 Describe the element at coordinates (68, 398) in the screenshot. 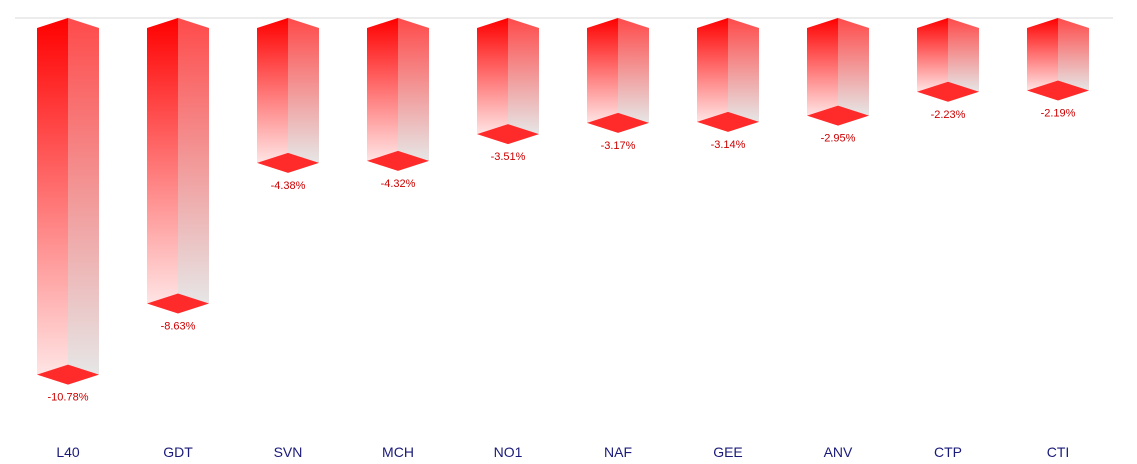

I see `value-label: -10.78%` at that location.